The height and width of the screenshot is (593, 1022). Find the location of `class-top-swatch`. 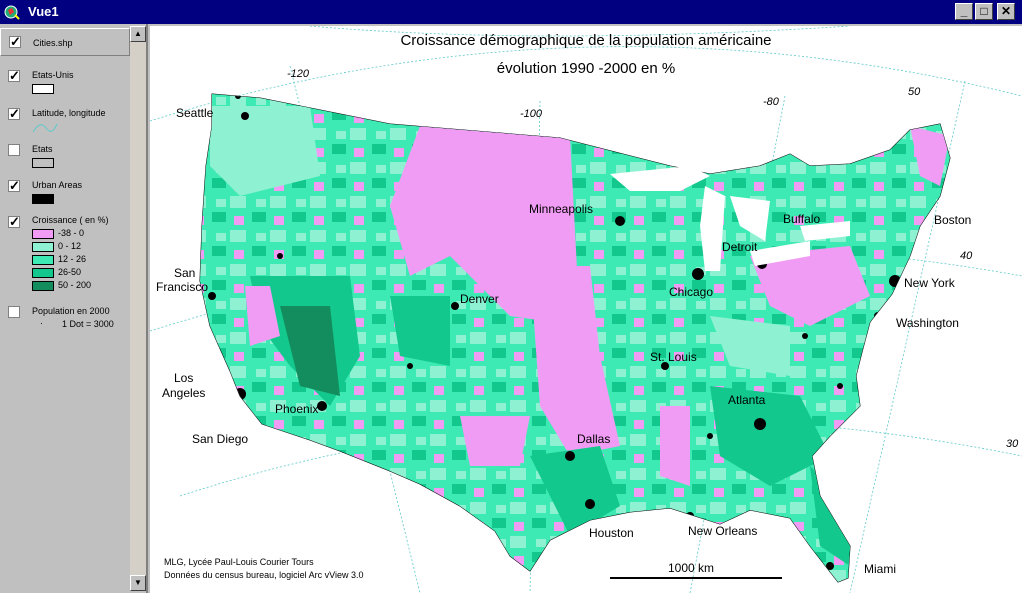

class-top-swatch is located at coordinates (43, 286).